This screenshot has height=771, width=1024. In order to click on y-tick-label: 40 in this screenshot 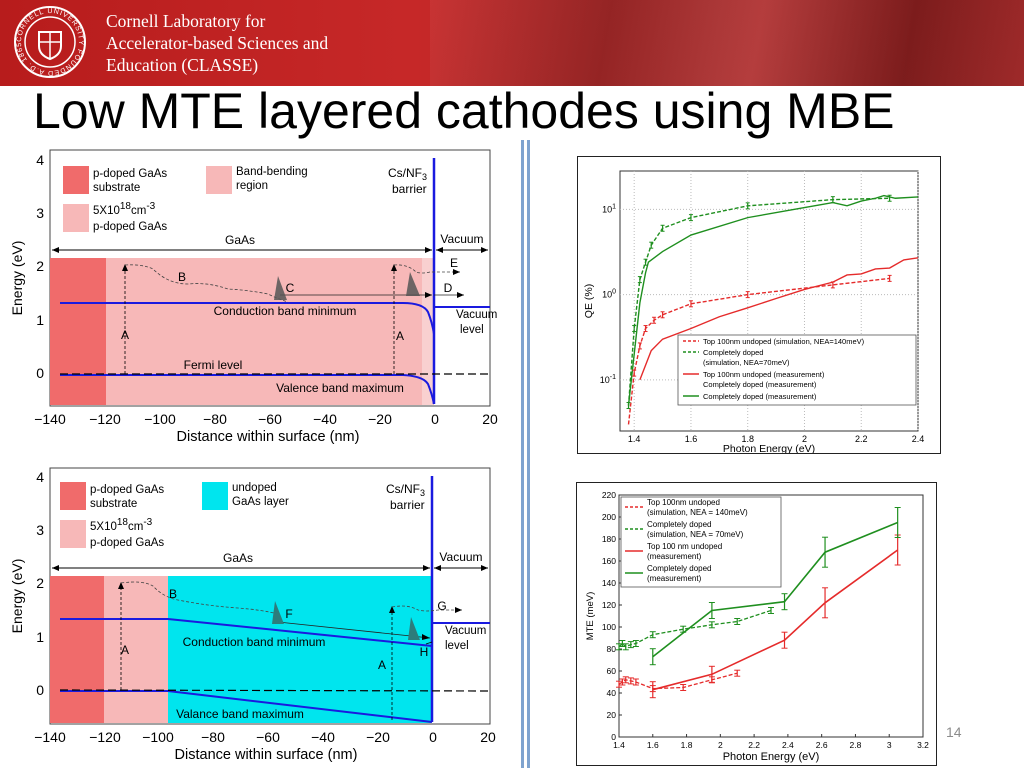, I will do `click(612, 693)`.